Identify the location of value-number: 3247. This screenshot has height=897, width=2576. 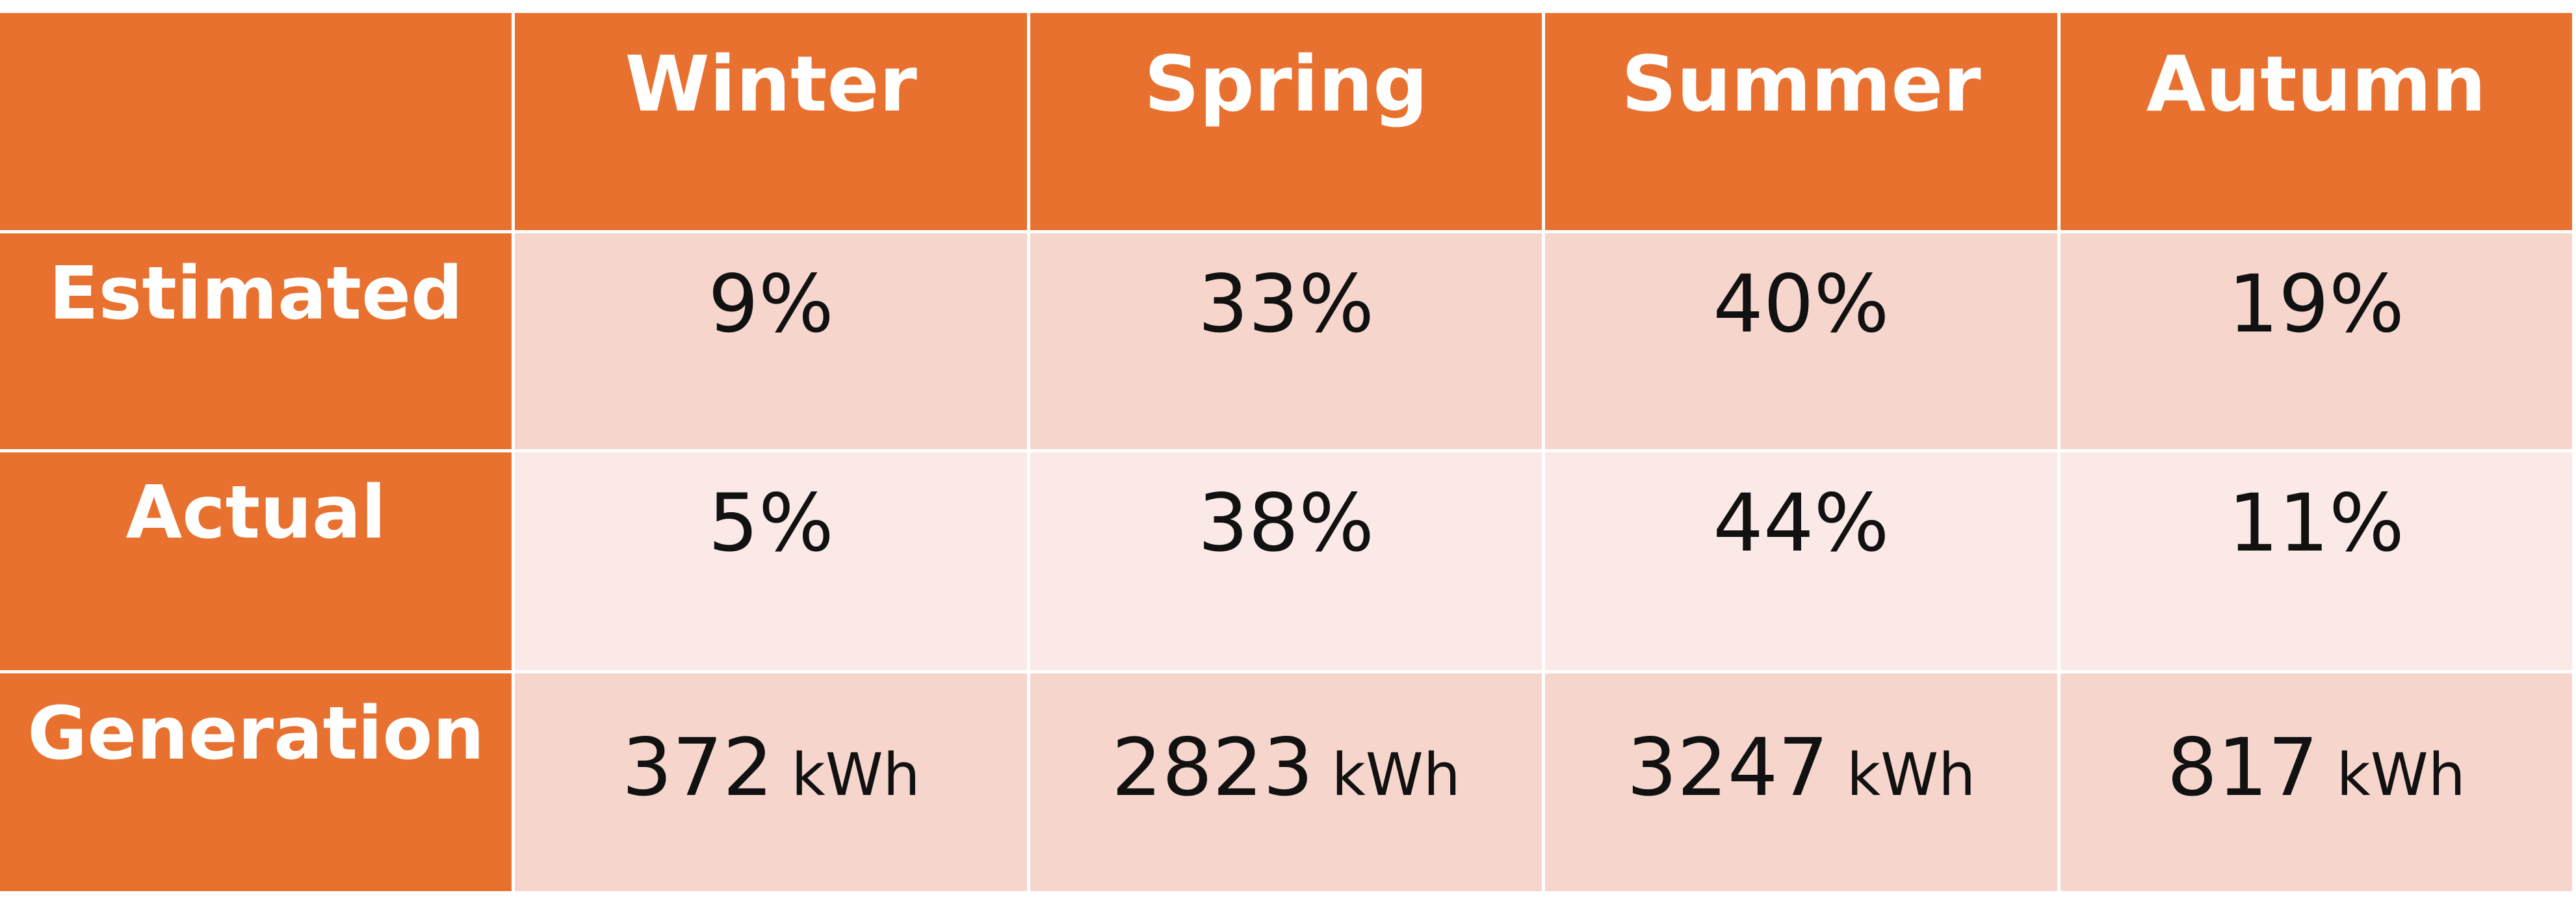
(1727, 768).